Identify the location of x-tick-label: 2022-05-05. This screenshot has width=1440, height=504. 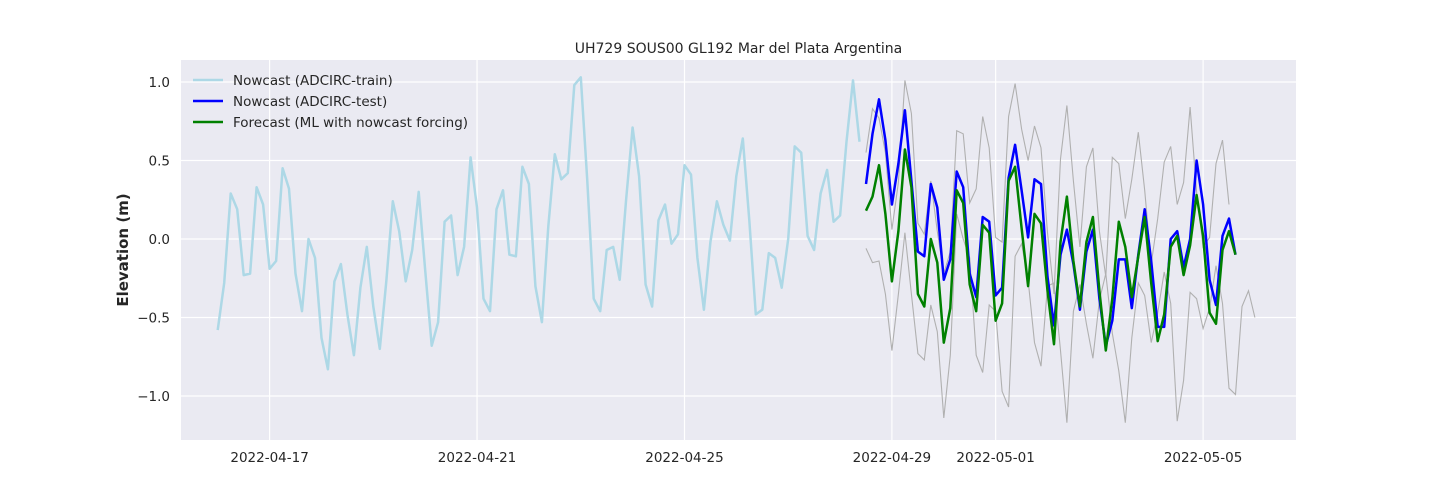
(1203, 458).